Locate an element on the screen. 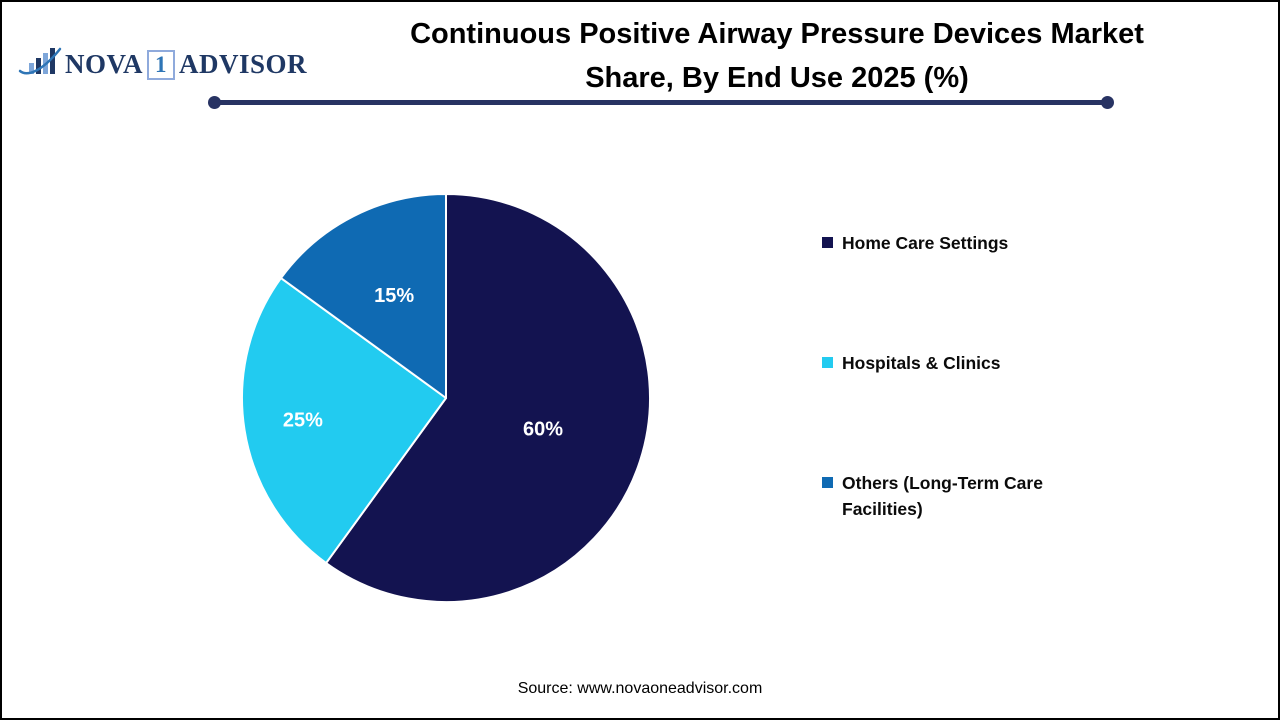  legend-item-others: Others (Long-Term Care Facilities) is located at coordinates (959, 496).